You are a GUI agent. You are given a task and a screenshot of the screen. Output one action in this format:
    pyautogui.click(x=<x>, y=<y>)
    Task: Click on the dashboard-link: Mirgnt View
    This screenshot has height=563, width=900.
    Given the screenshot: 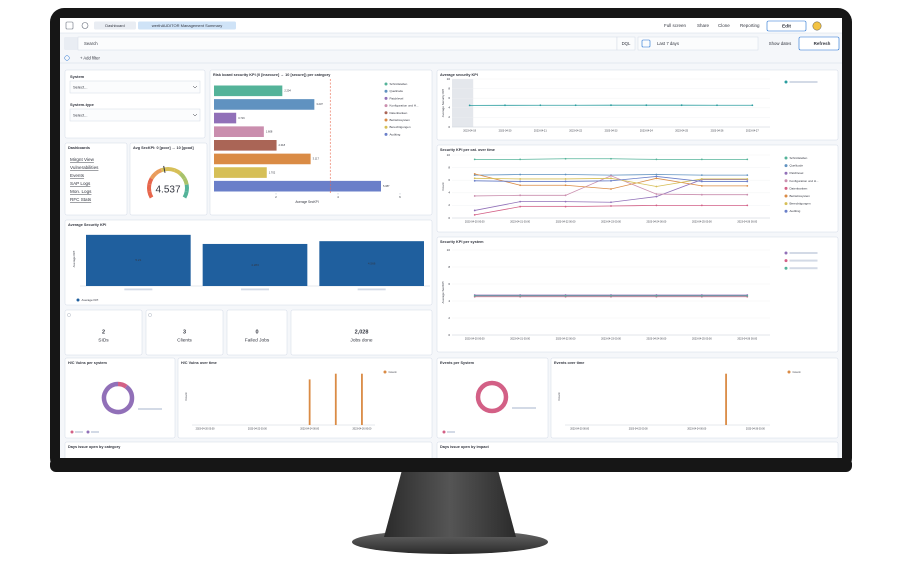 What is the action you would take?
    pyautogui.click(x=82, y=159)
    